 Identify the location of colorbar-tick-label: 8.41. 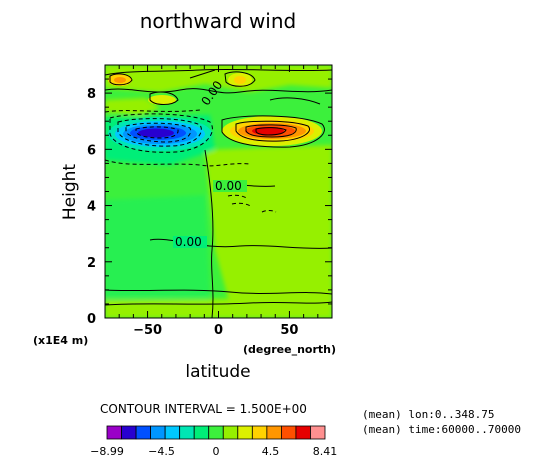
(325, 451).